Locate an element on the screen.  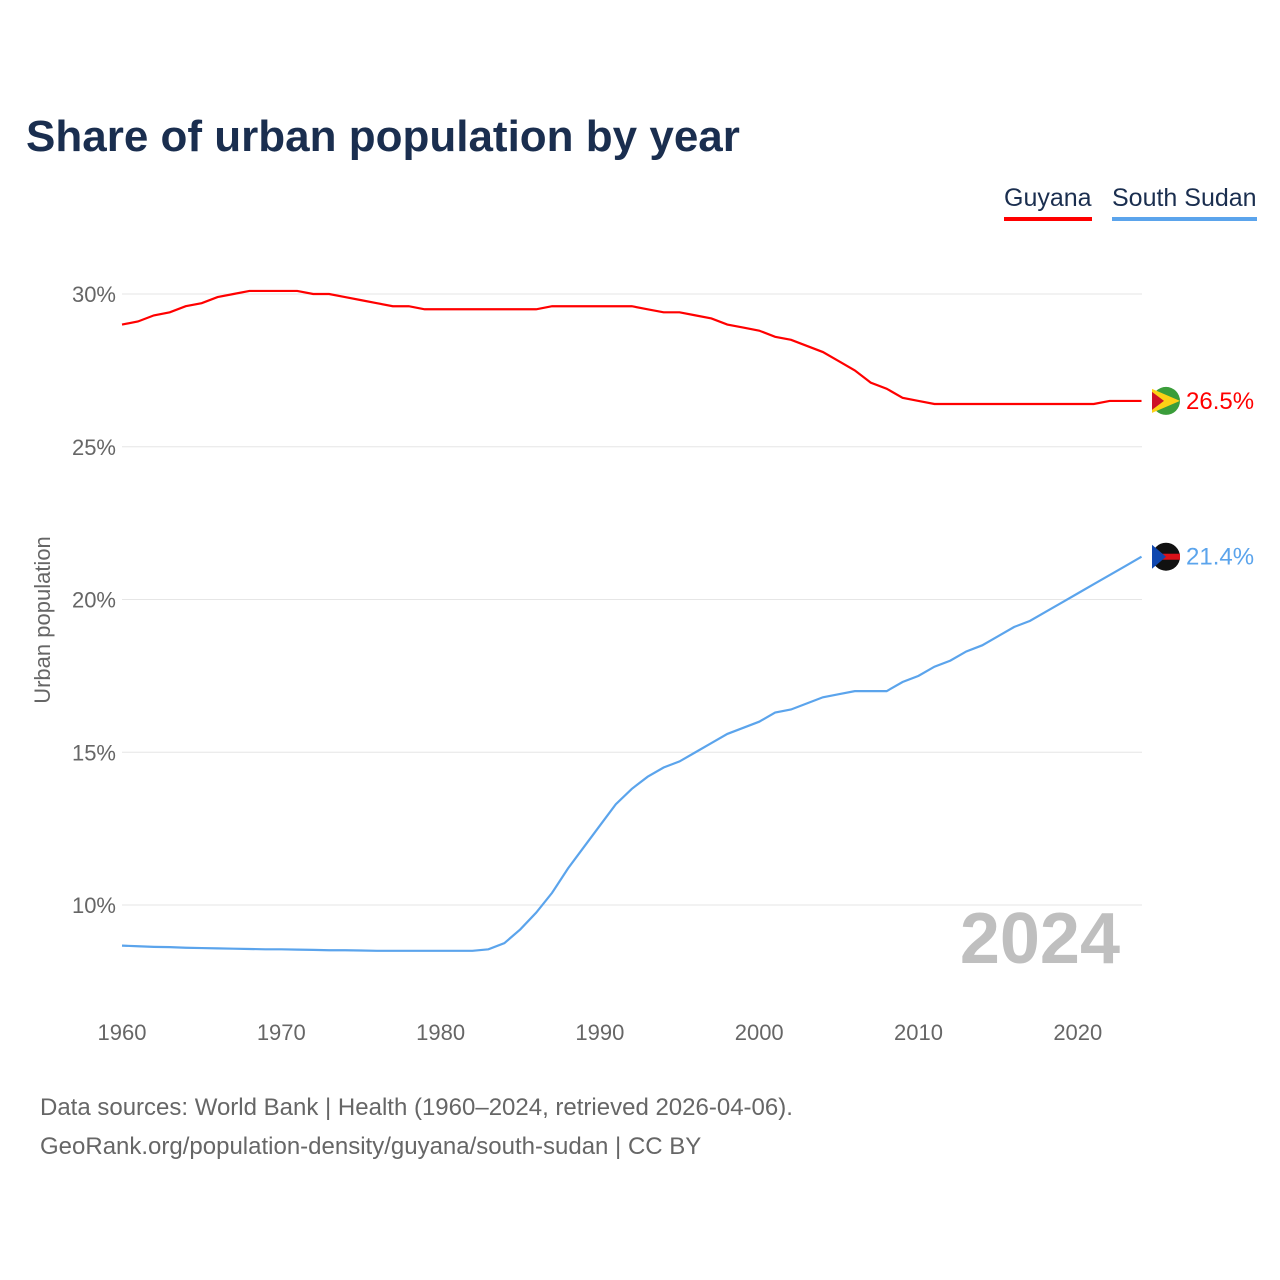
x-tick-label: 1990 is located at coordinates (599, 1032).